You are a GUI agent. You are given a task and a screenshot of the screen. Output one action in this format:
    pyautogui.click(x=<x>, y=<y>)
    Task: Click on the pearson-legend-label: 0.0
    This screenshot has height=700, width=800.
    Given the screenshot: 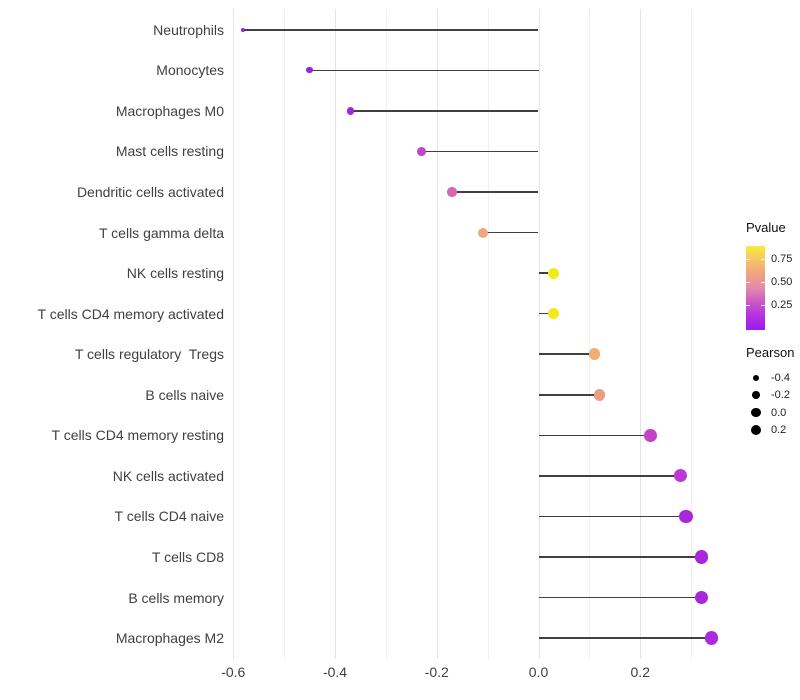 What is the action you would take?
    pyautogui.click(x=779, y=412)
    